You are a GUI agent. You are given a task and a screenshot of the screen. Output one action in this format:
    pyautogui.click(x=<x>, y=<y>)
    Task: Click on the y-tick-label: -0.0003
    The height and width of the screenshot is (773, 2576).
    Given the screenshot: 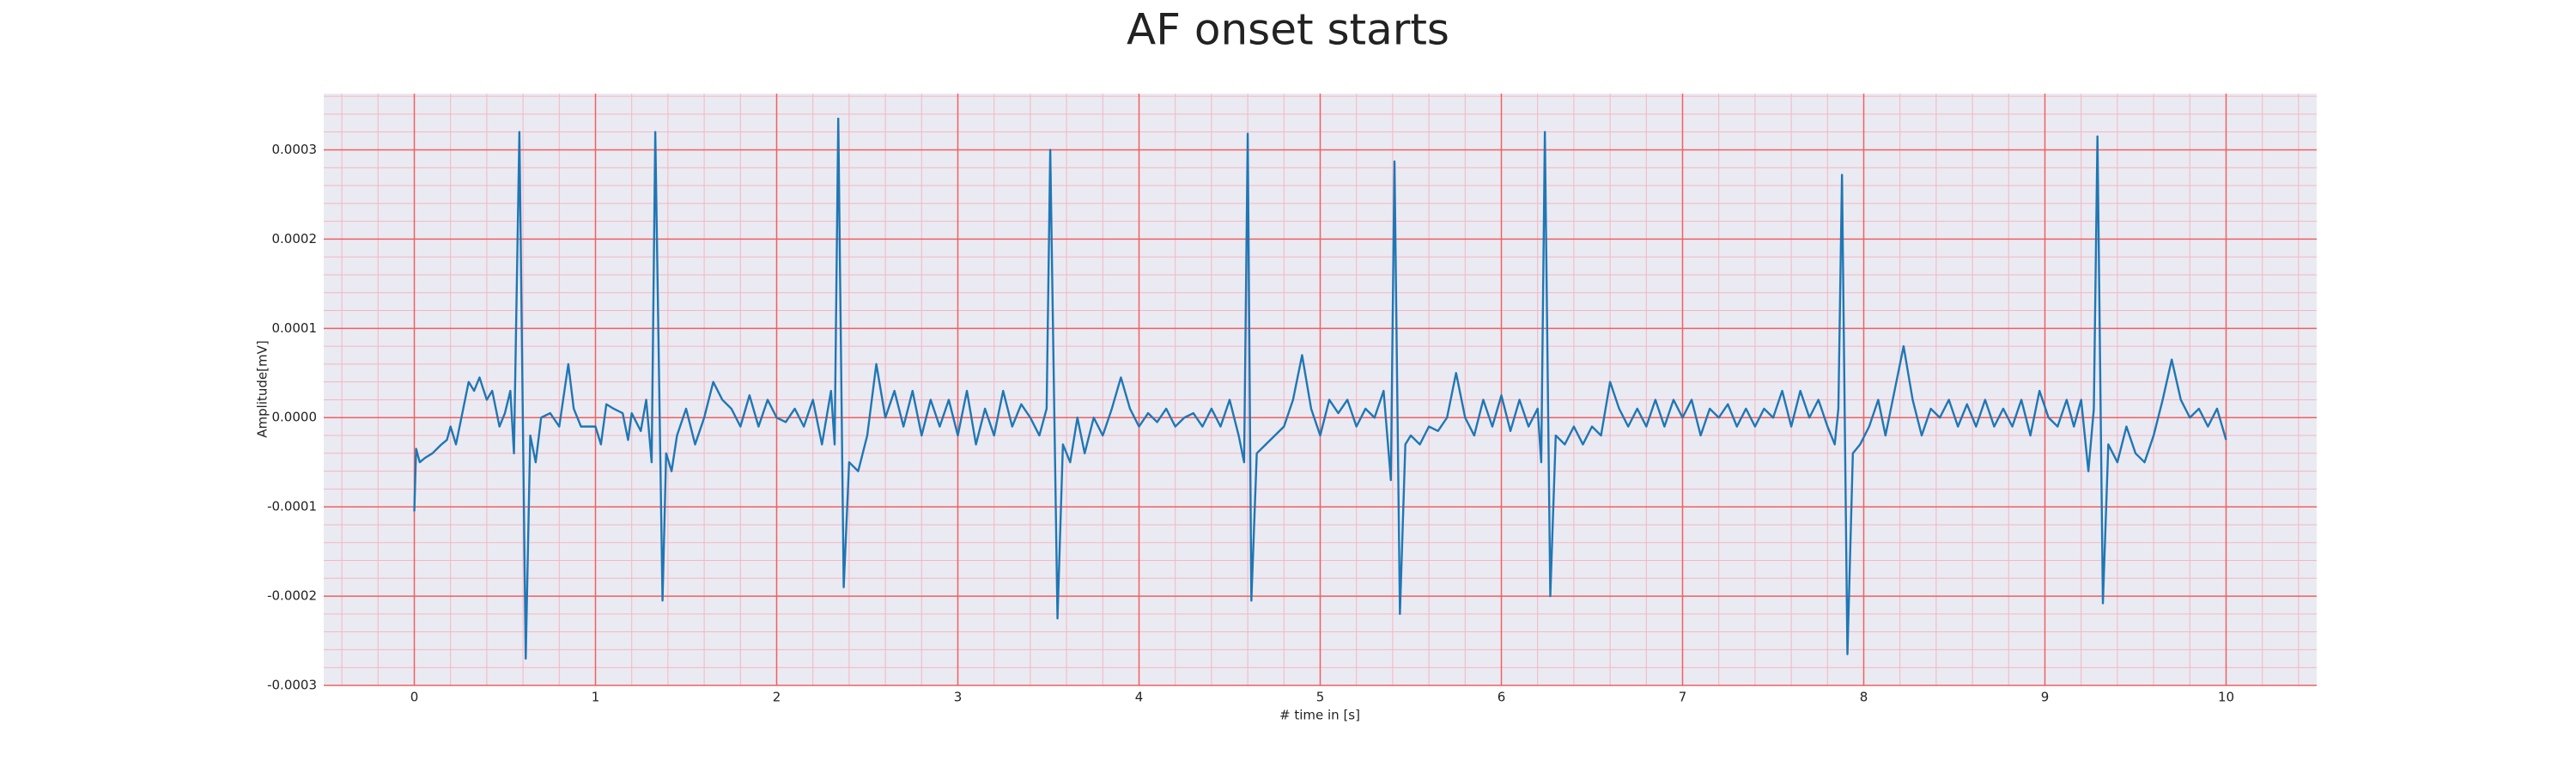 What is the action you would take?
    pyautogui.click(x=292, y=685)
    